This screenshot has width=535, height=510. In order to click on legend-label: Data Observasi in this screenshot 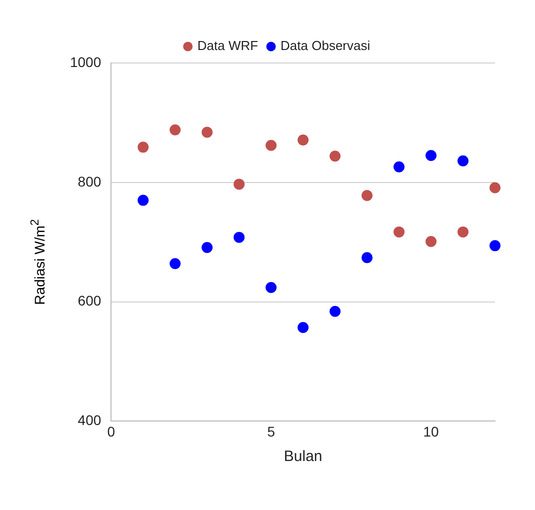, I will do `click(325, 46)`.